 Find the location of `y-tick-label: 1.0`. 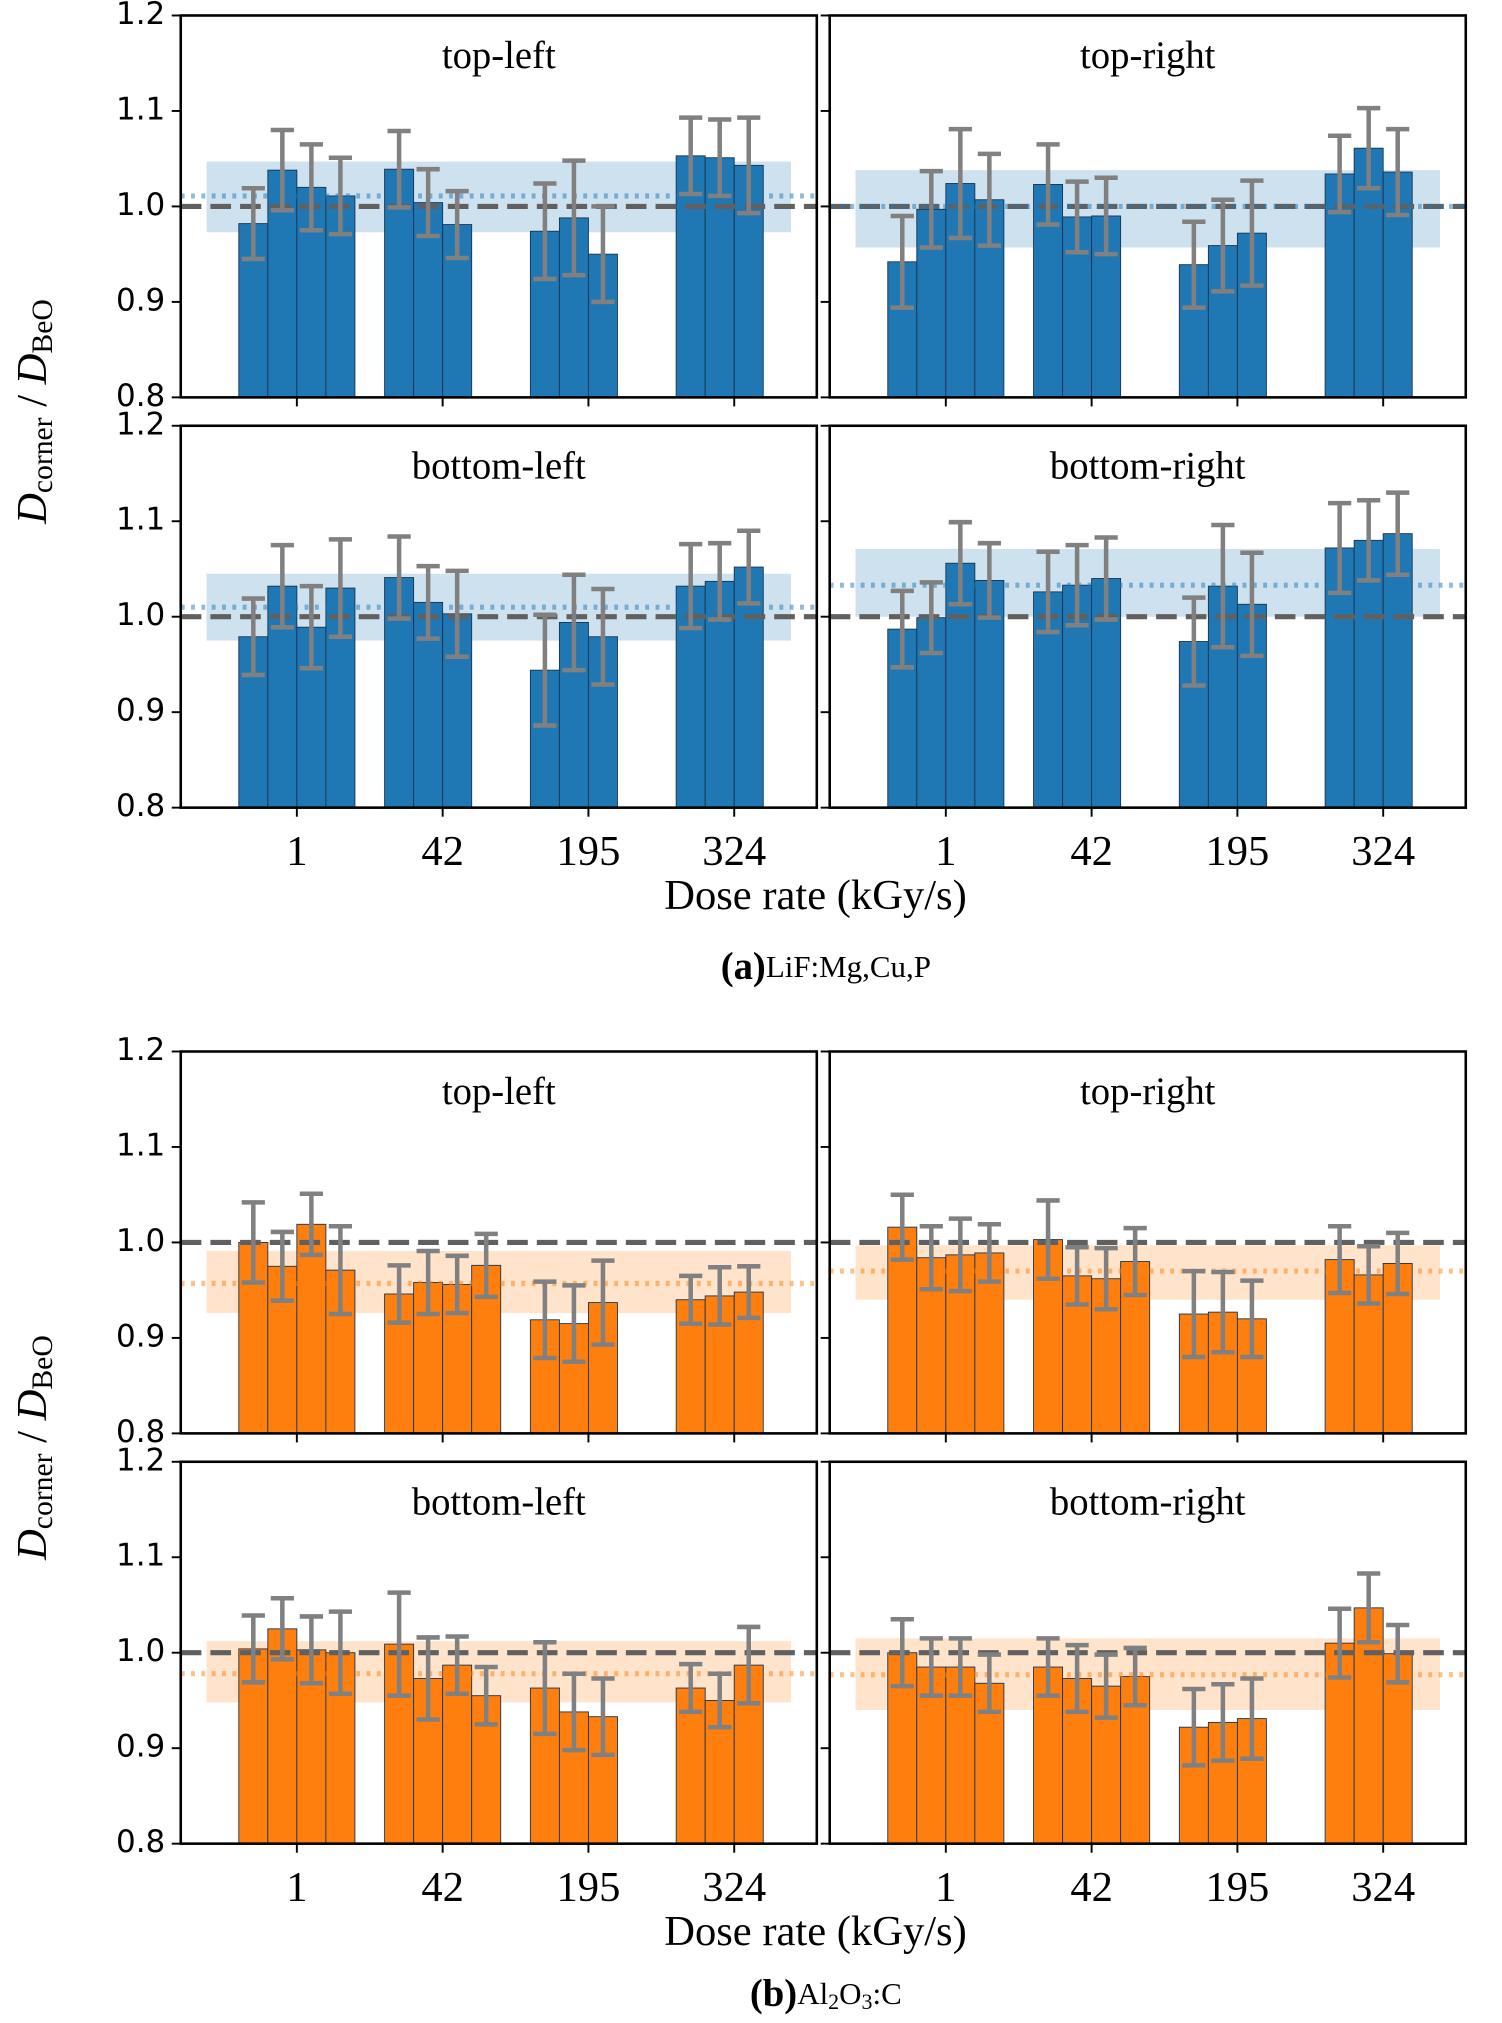

y-tick-label: 1.0 is located at coordinates (140, 205).